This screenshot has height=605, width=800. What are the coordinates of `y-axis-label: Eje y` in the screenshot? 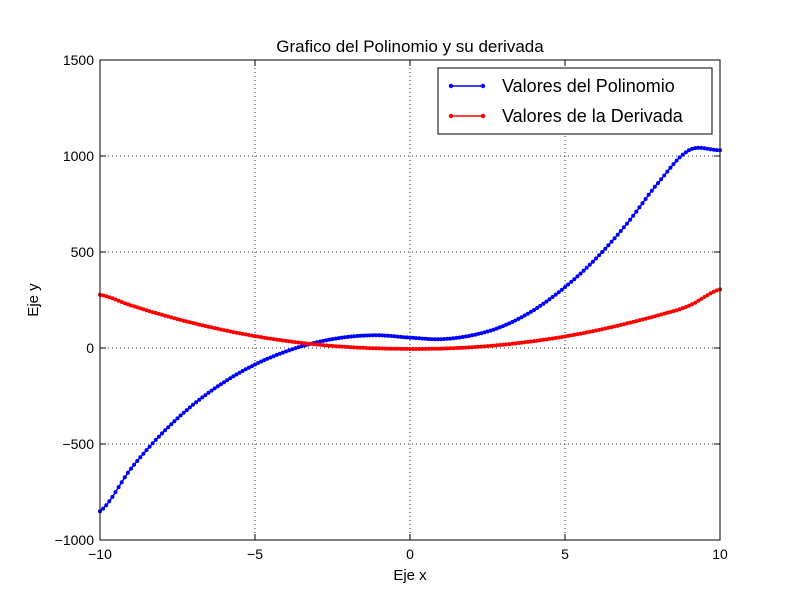 It's located at (33, 300).